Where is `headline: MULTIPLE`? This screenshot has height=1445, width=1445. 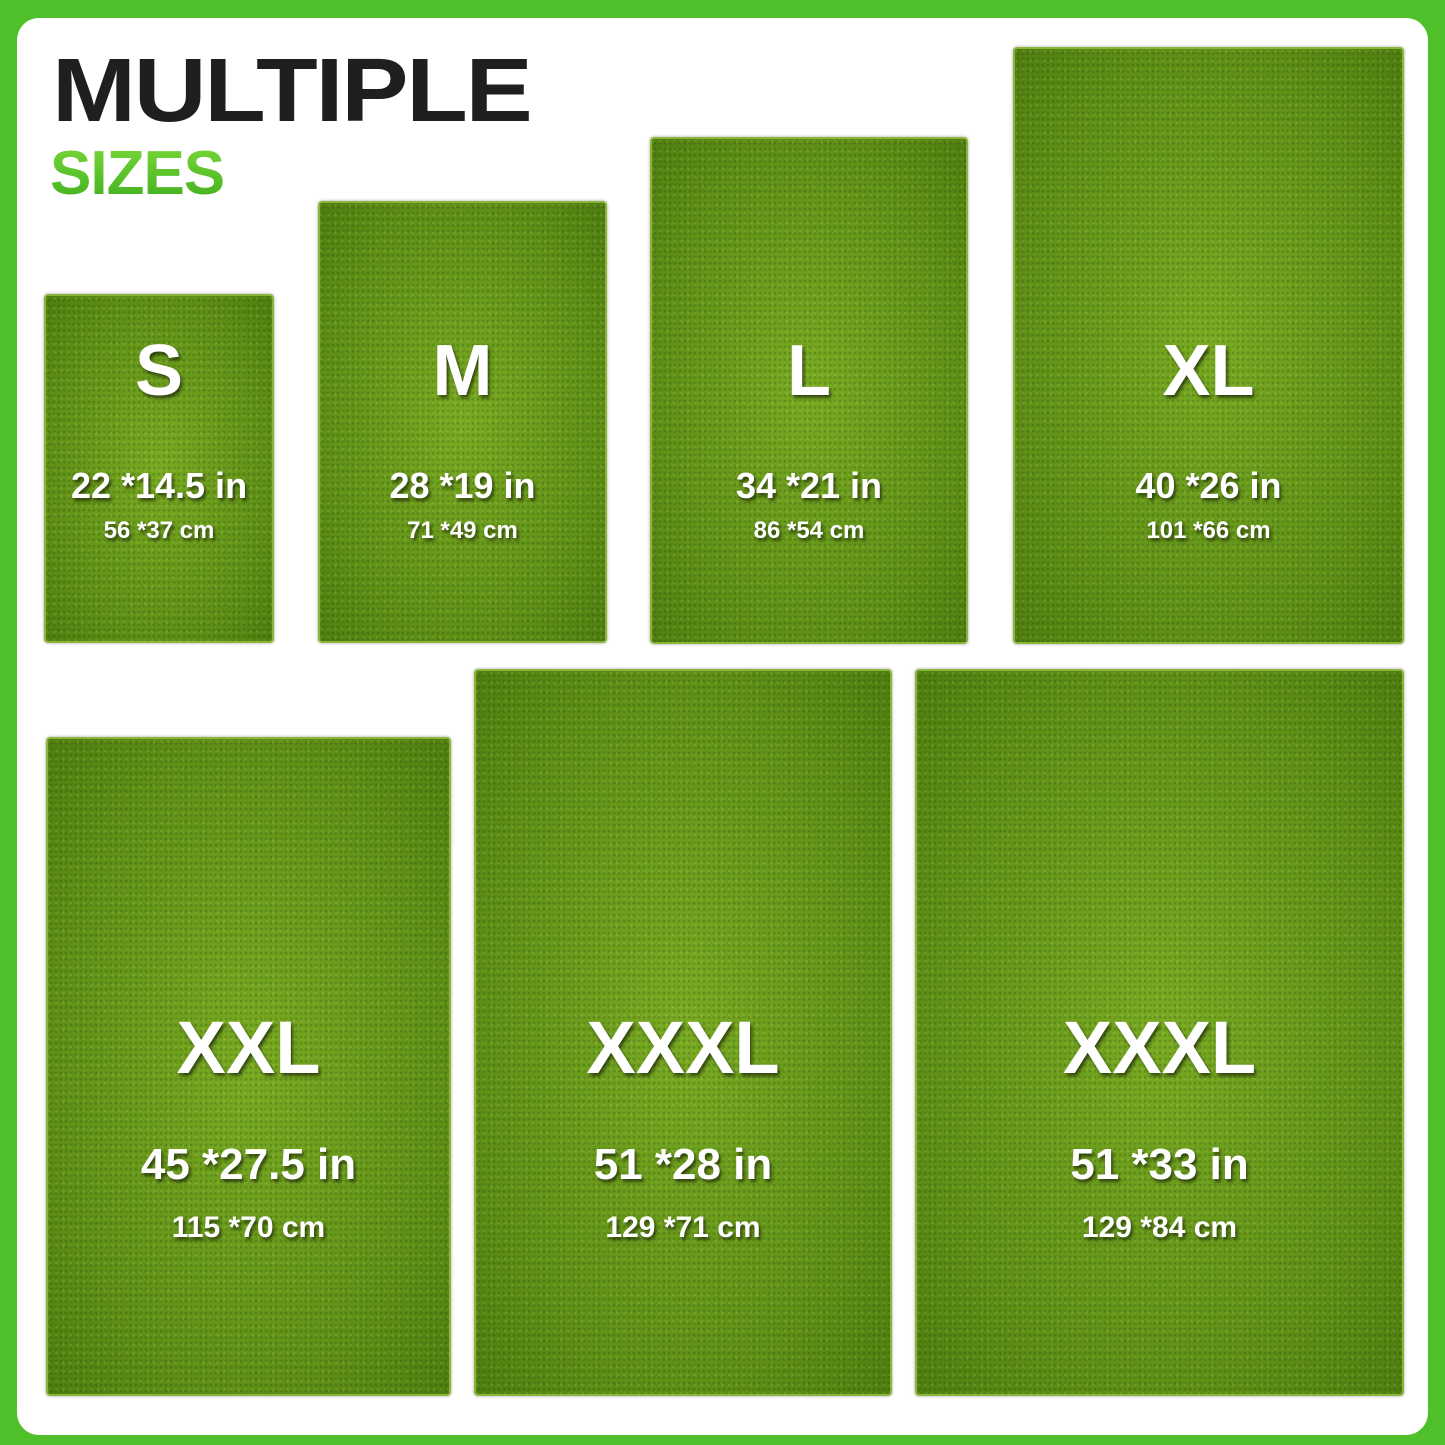 headline: MULTIPLE is located at coordinates (292, 91).